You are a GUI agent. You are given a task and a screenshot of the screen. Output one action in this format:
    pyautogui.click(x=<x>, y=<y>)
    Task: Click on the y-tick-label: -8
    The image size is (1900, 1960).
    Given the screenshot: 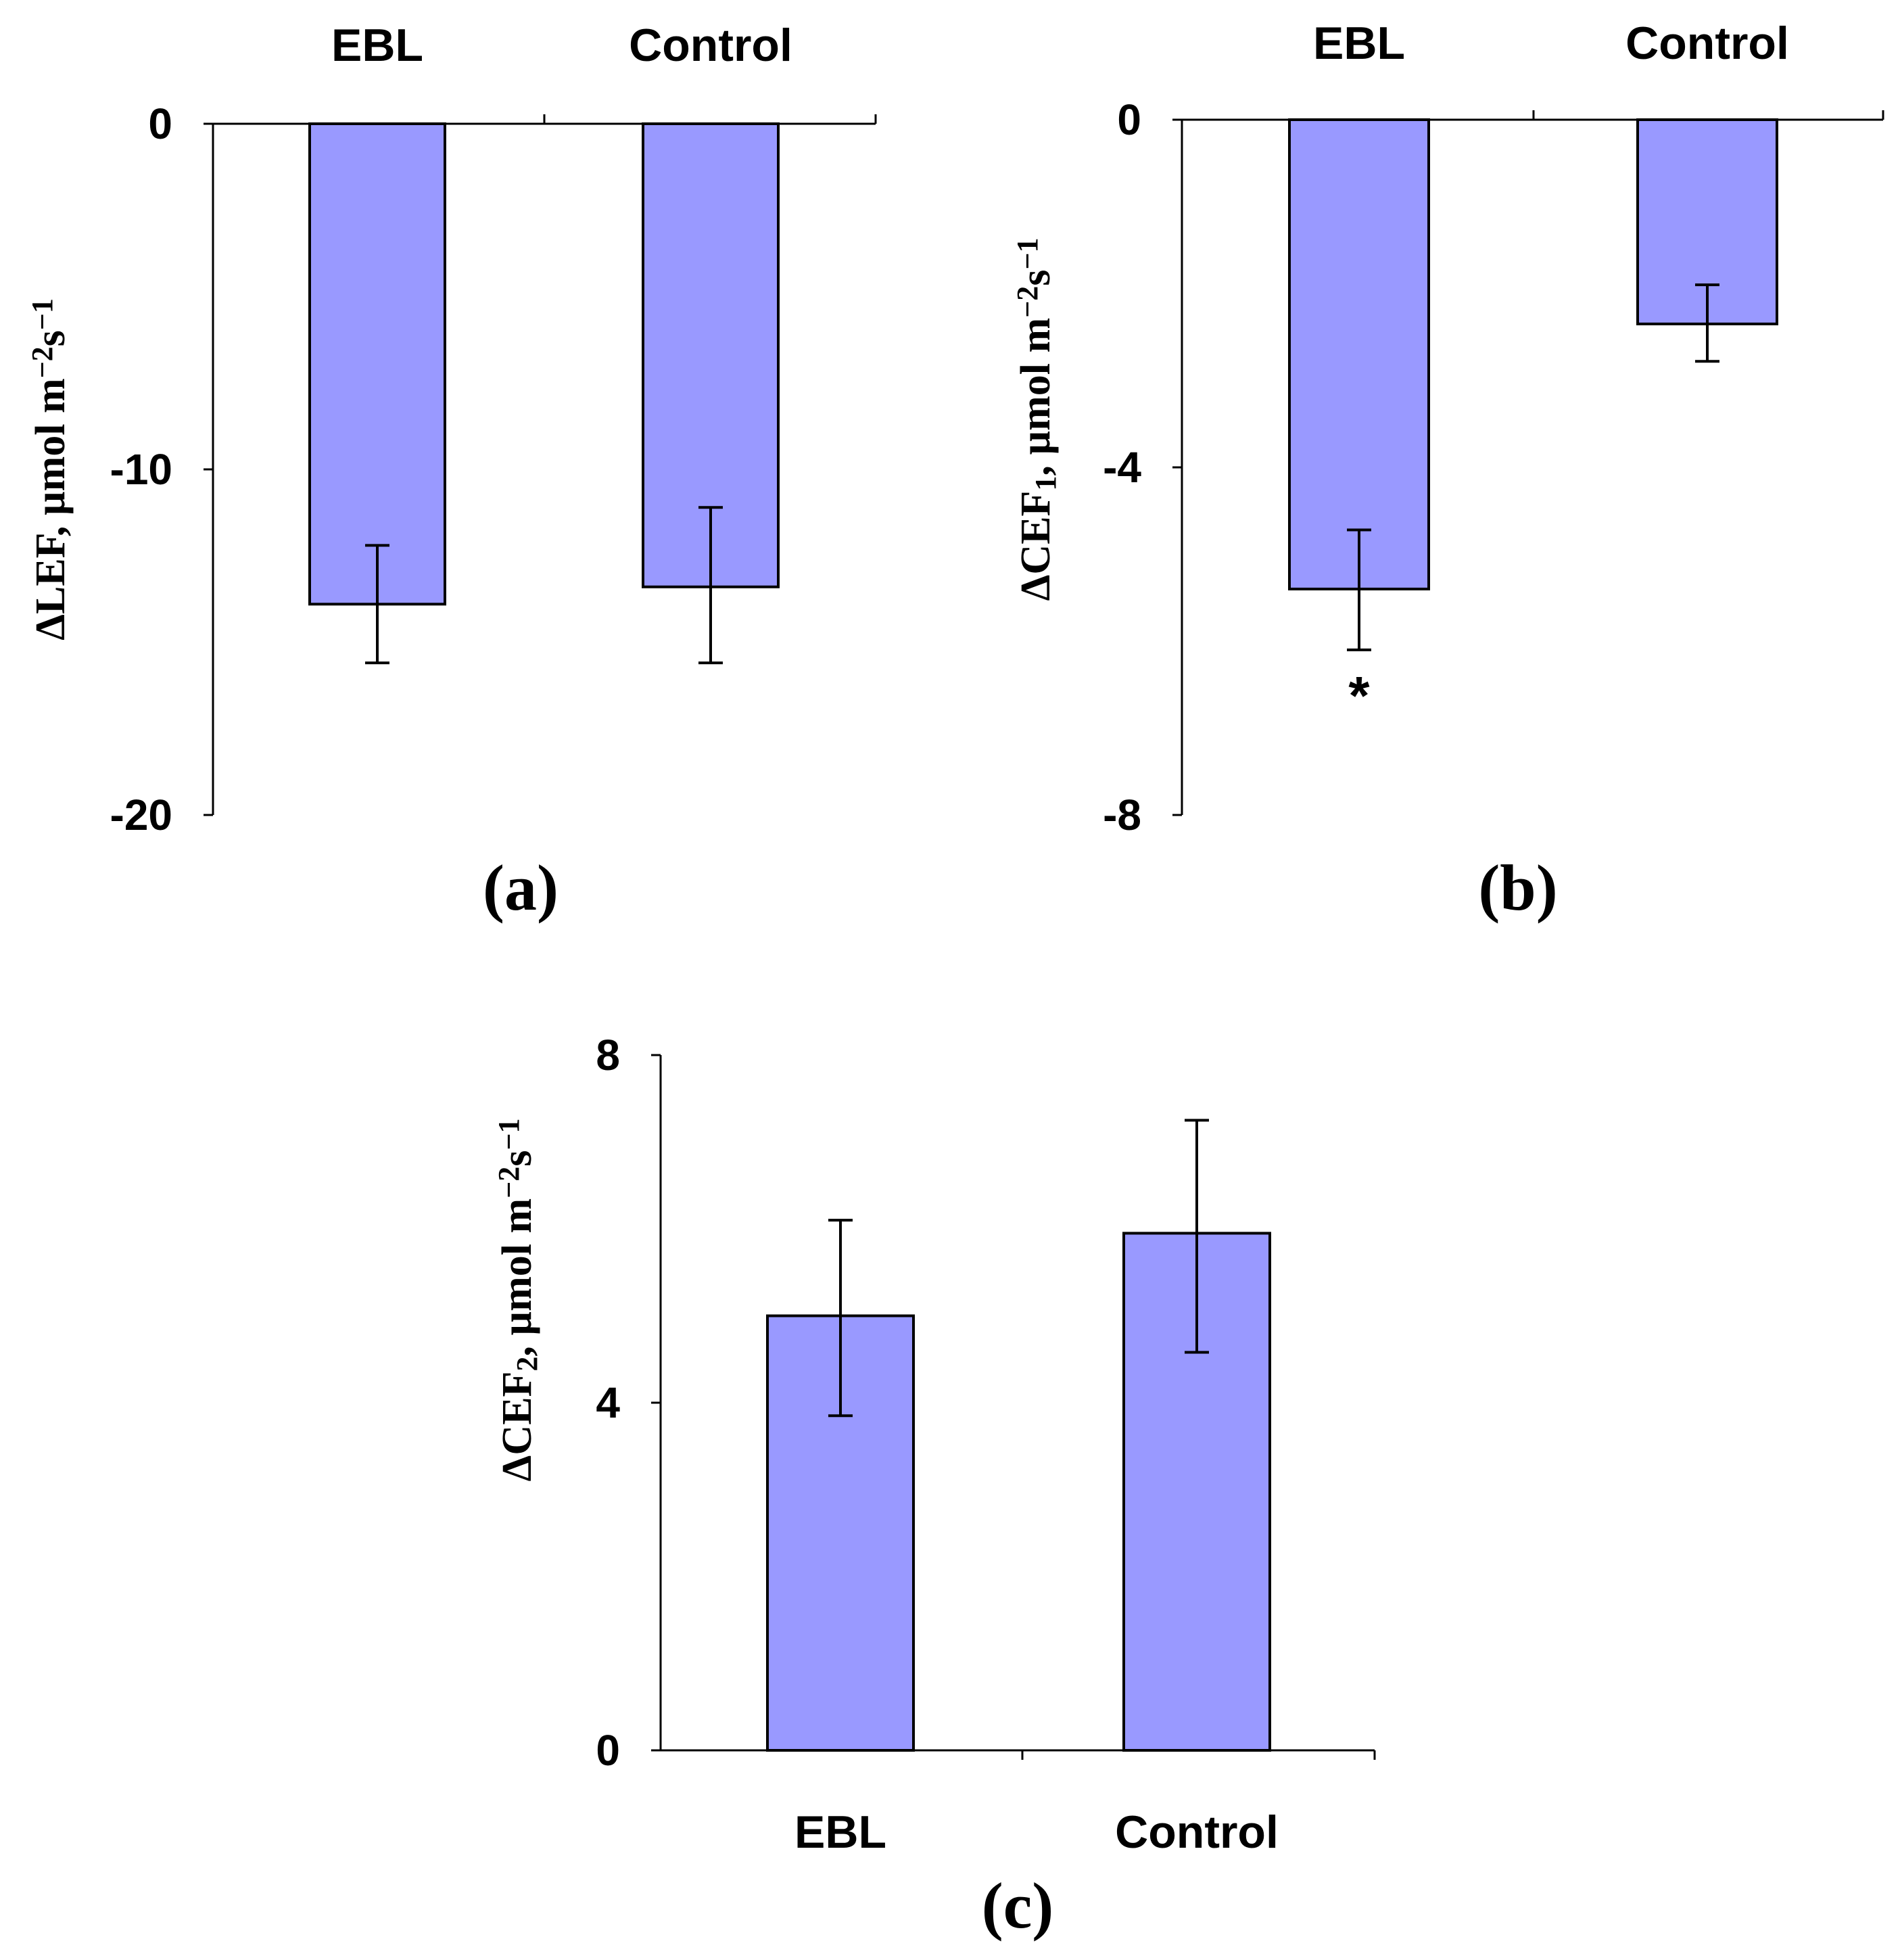 What is the action you would take?
    pyautogui.click(x=1122, y=815)
    